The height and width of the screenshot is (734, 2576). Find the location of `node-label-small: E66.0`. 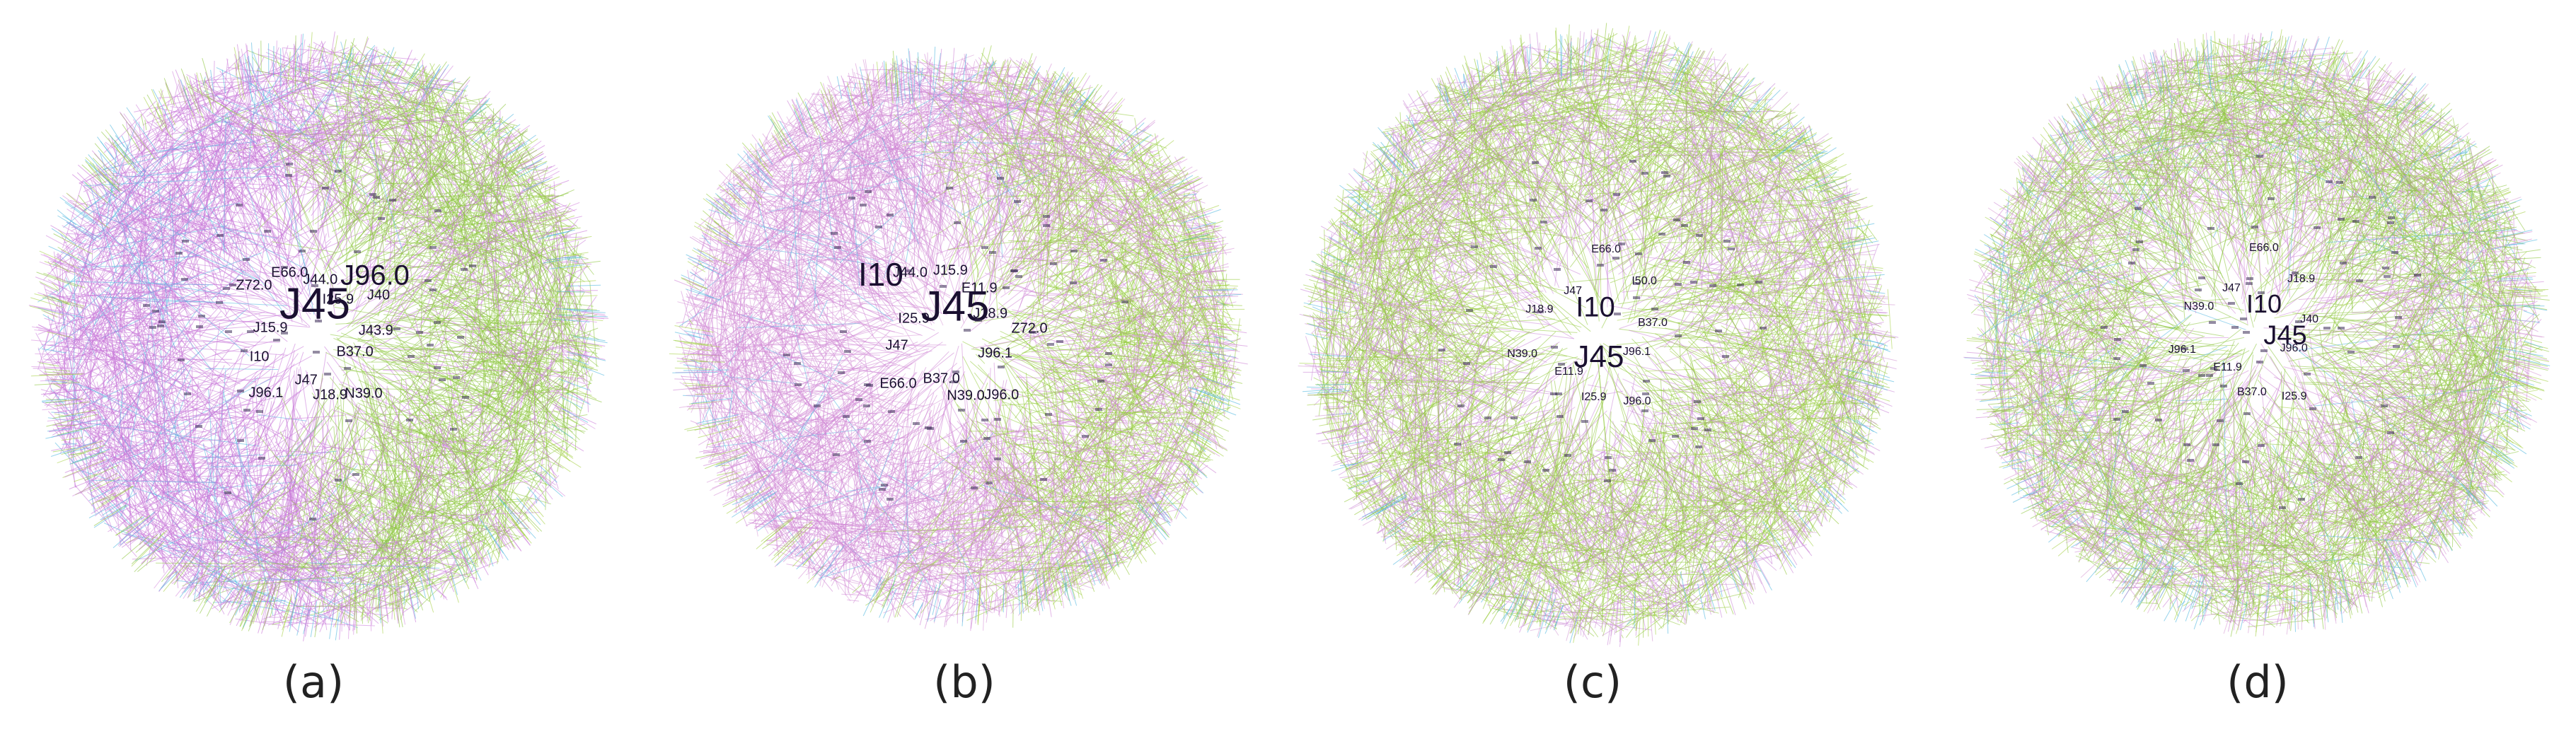

node-label-small: E66.0 is located at coordinates (1606, 249).